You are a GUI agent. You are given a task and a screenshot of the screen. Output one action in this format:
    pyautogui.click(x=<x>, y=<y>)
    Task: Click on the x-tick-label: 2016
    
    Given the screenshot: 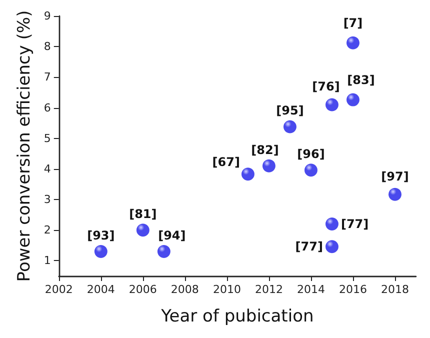 What is the action you would take?
    pyautogui.click(x=352, y=289)
    